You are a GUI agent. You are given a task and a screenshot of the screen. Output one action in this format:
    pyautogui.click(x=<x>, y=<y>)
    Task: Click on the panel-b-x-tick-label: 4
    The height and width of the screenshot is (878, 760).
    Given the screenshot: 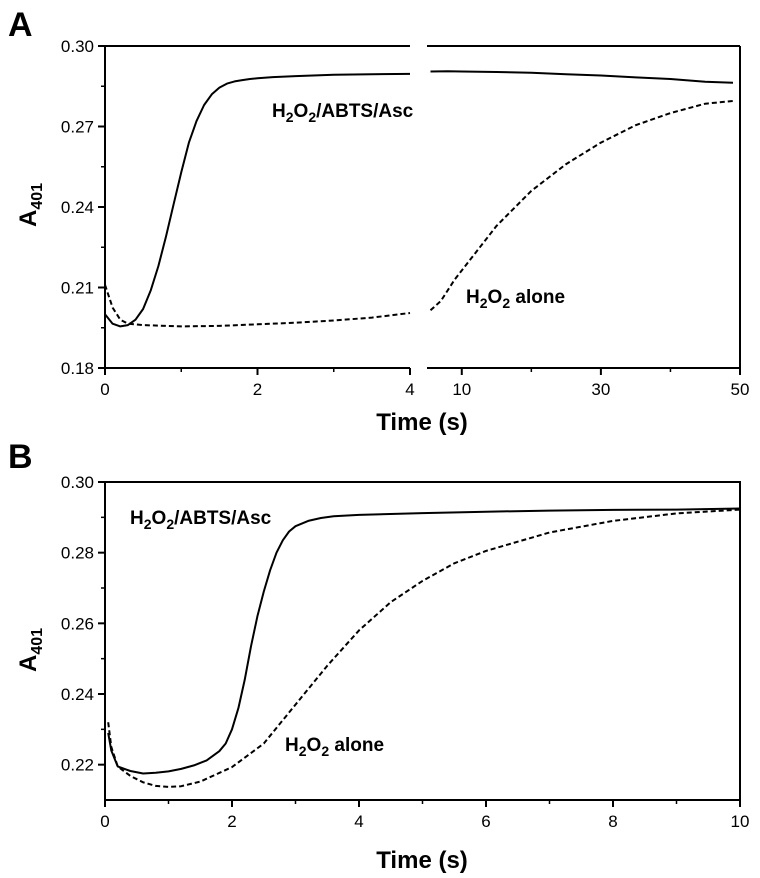 What is the action you would take?
    pyautogui.click(x=358, y=821)
    